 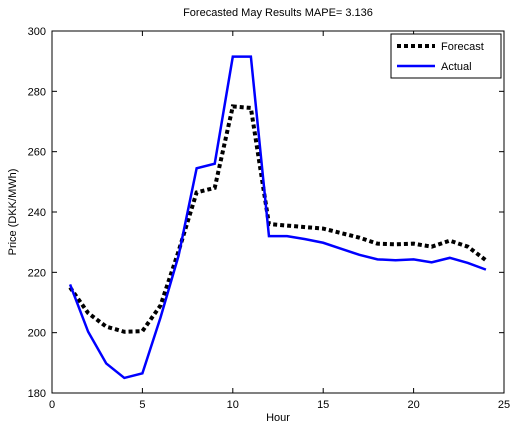 I want to click on x-tick-label: 10, so click(x=233, y=405).